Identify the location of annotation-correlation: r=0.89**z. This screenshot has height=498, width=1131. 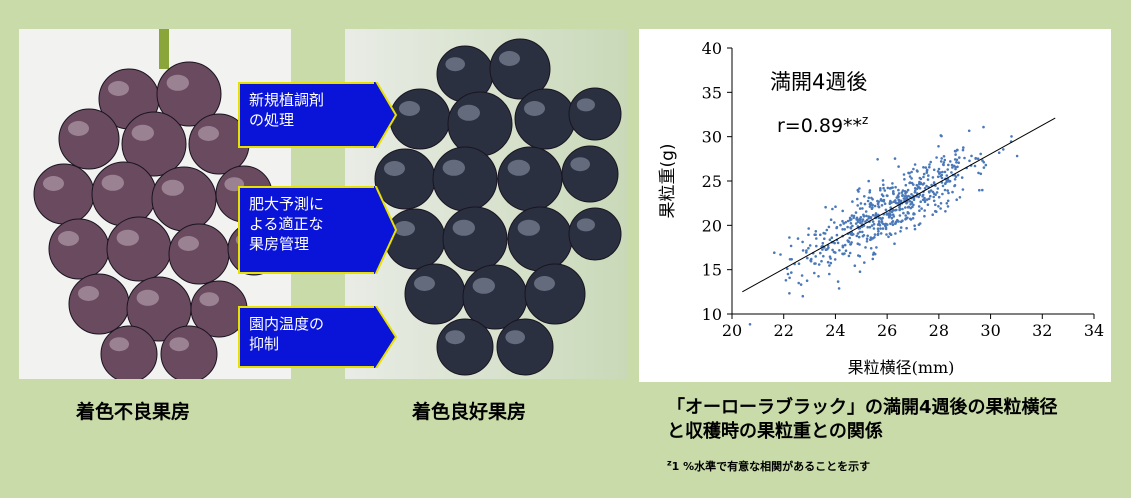
(822, 125).